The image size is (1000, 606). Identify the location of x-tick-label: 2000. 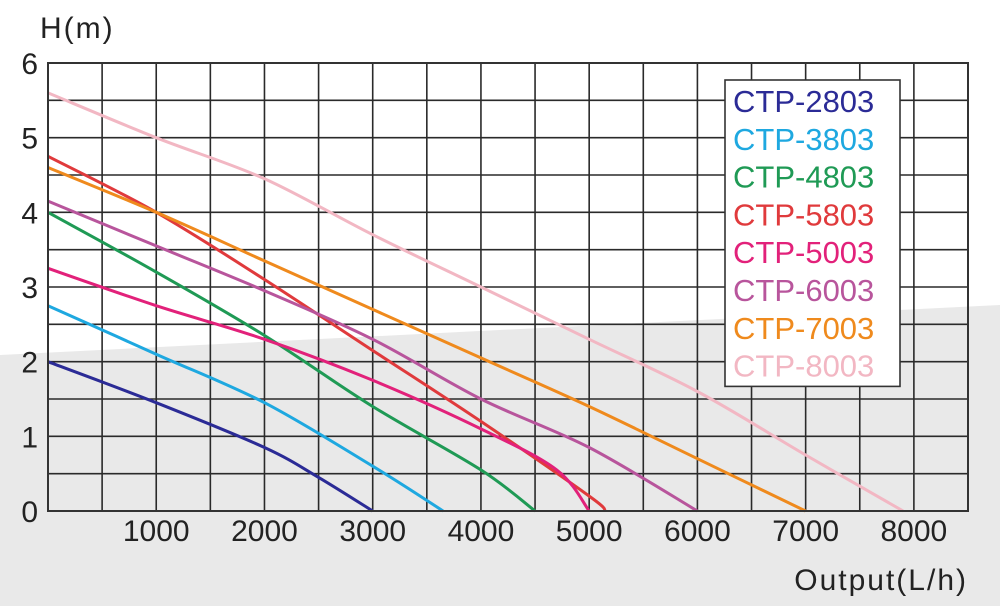
(264, 531).